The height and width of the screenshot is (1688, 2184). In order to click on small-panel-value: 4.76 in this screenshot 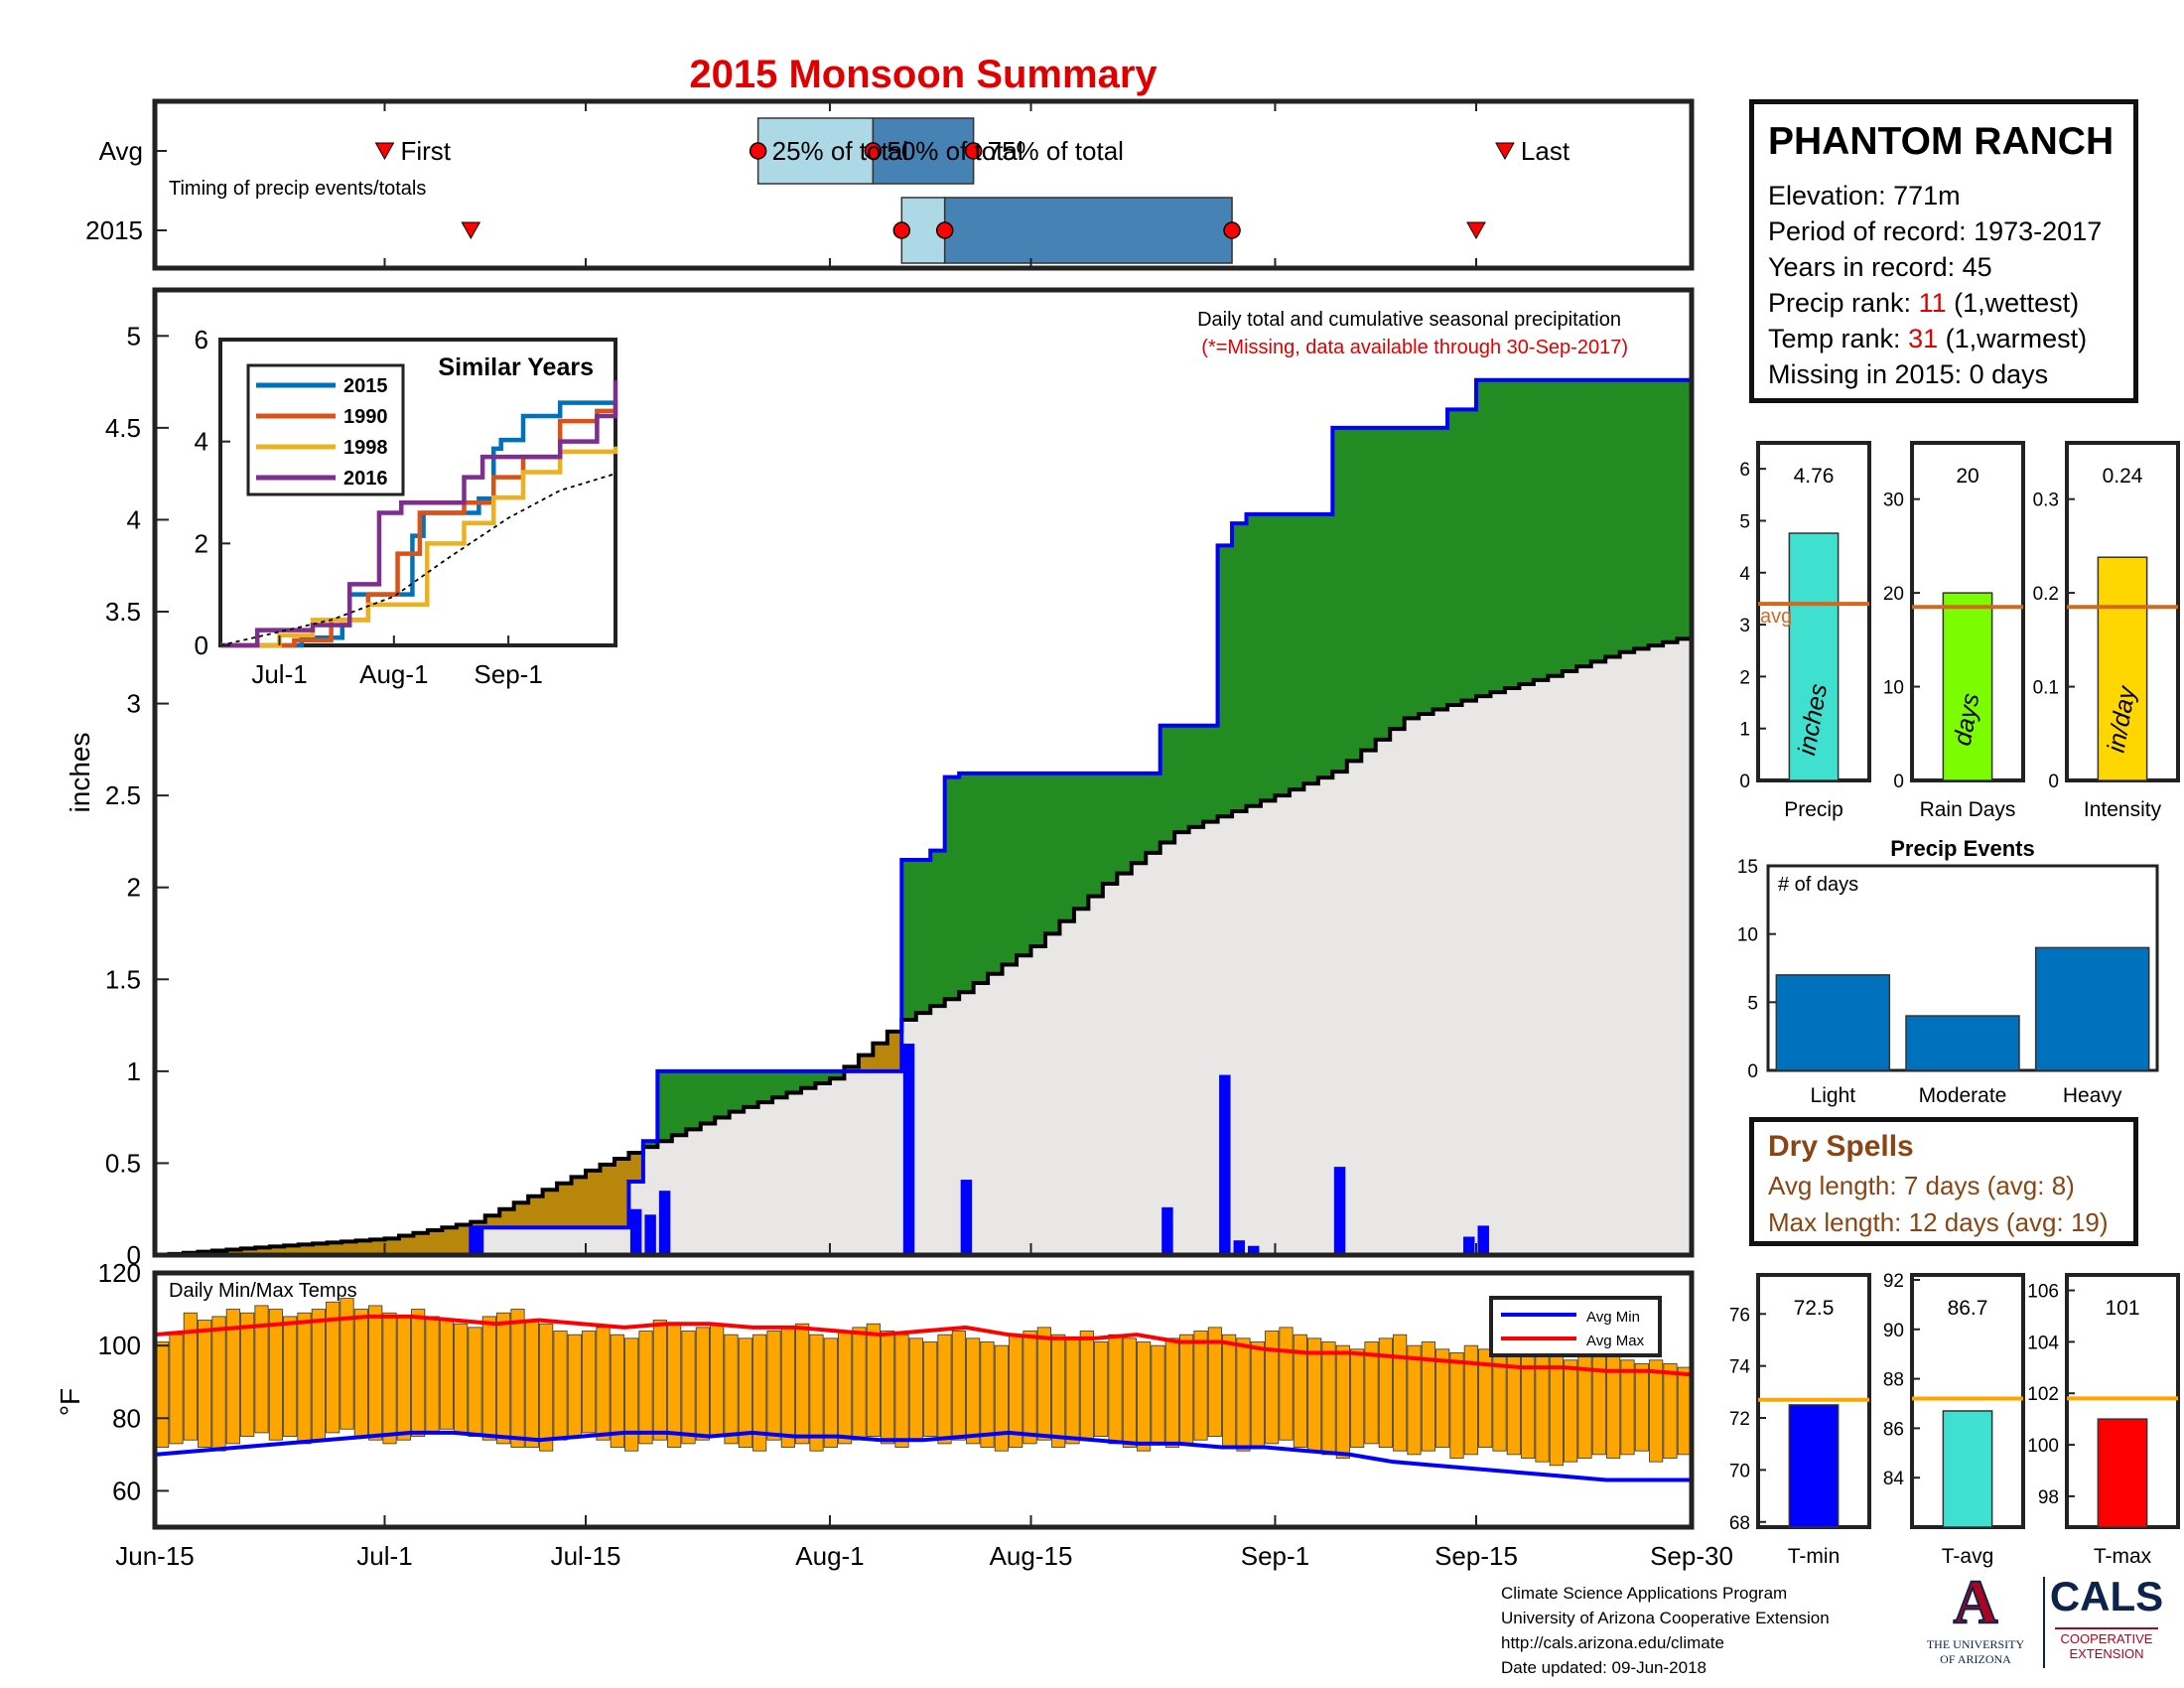, I will do `click(1814, 476)`.